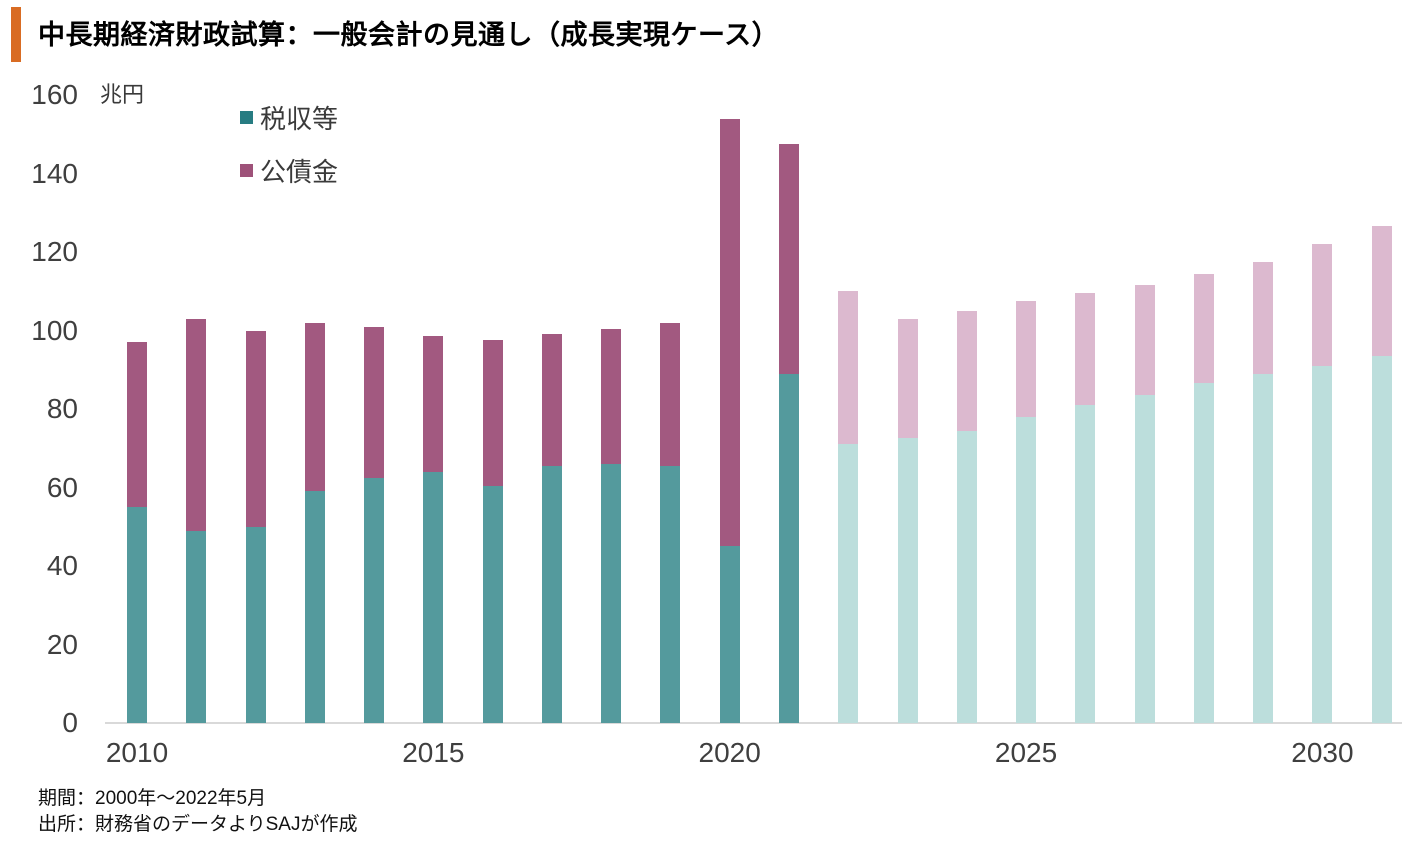  Describe the element at coordinates (1203, 553) in the screenshot. I see `bar-segment-tax-2028` at that location.